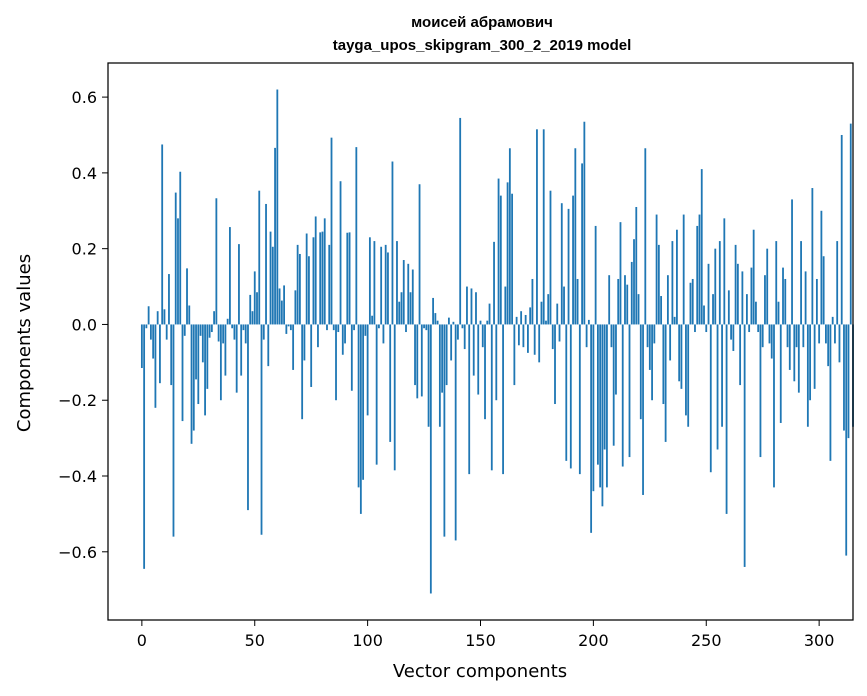 Image resolution: width=867 pixels, height=696 pixels. Describe the element at coordinates (142, 640) in the screenshot. I see `x-tick-label: 0` at that location.